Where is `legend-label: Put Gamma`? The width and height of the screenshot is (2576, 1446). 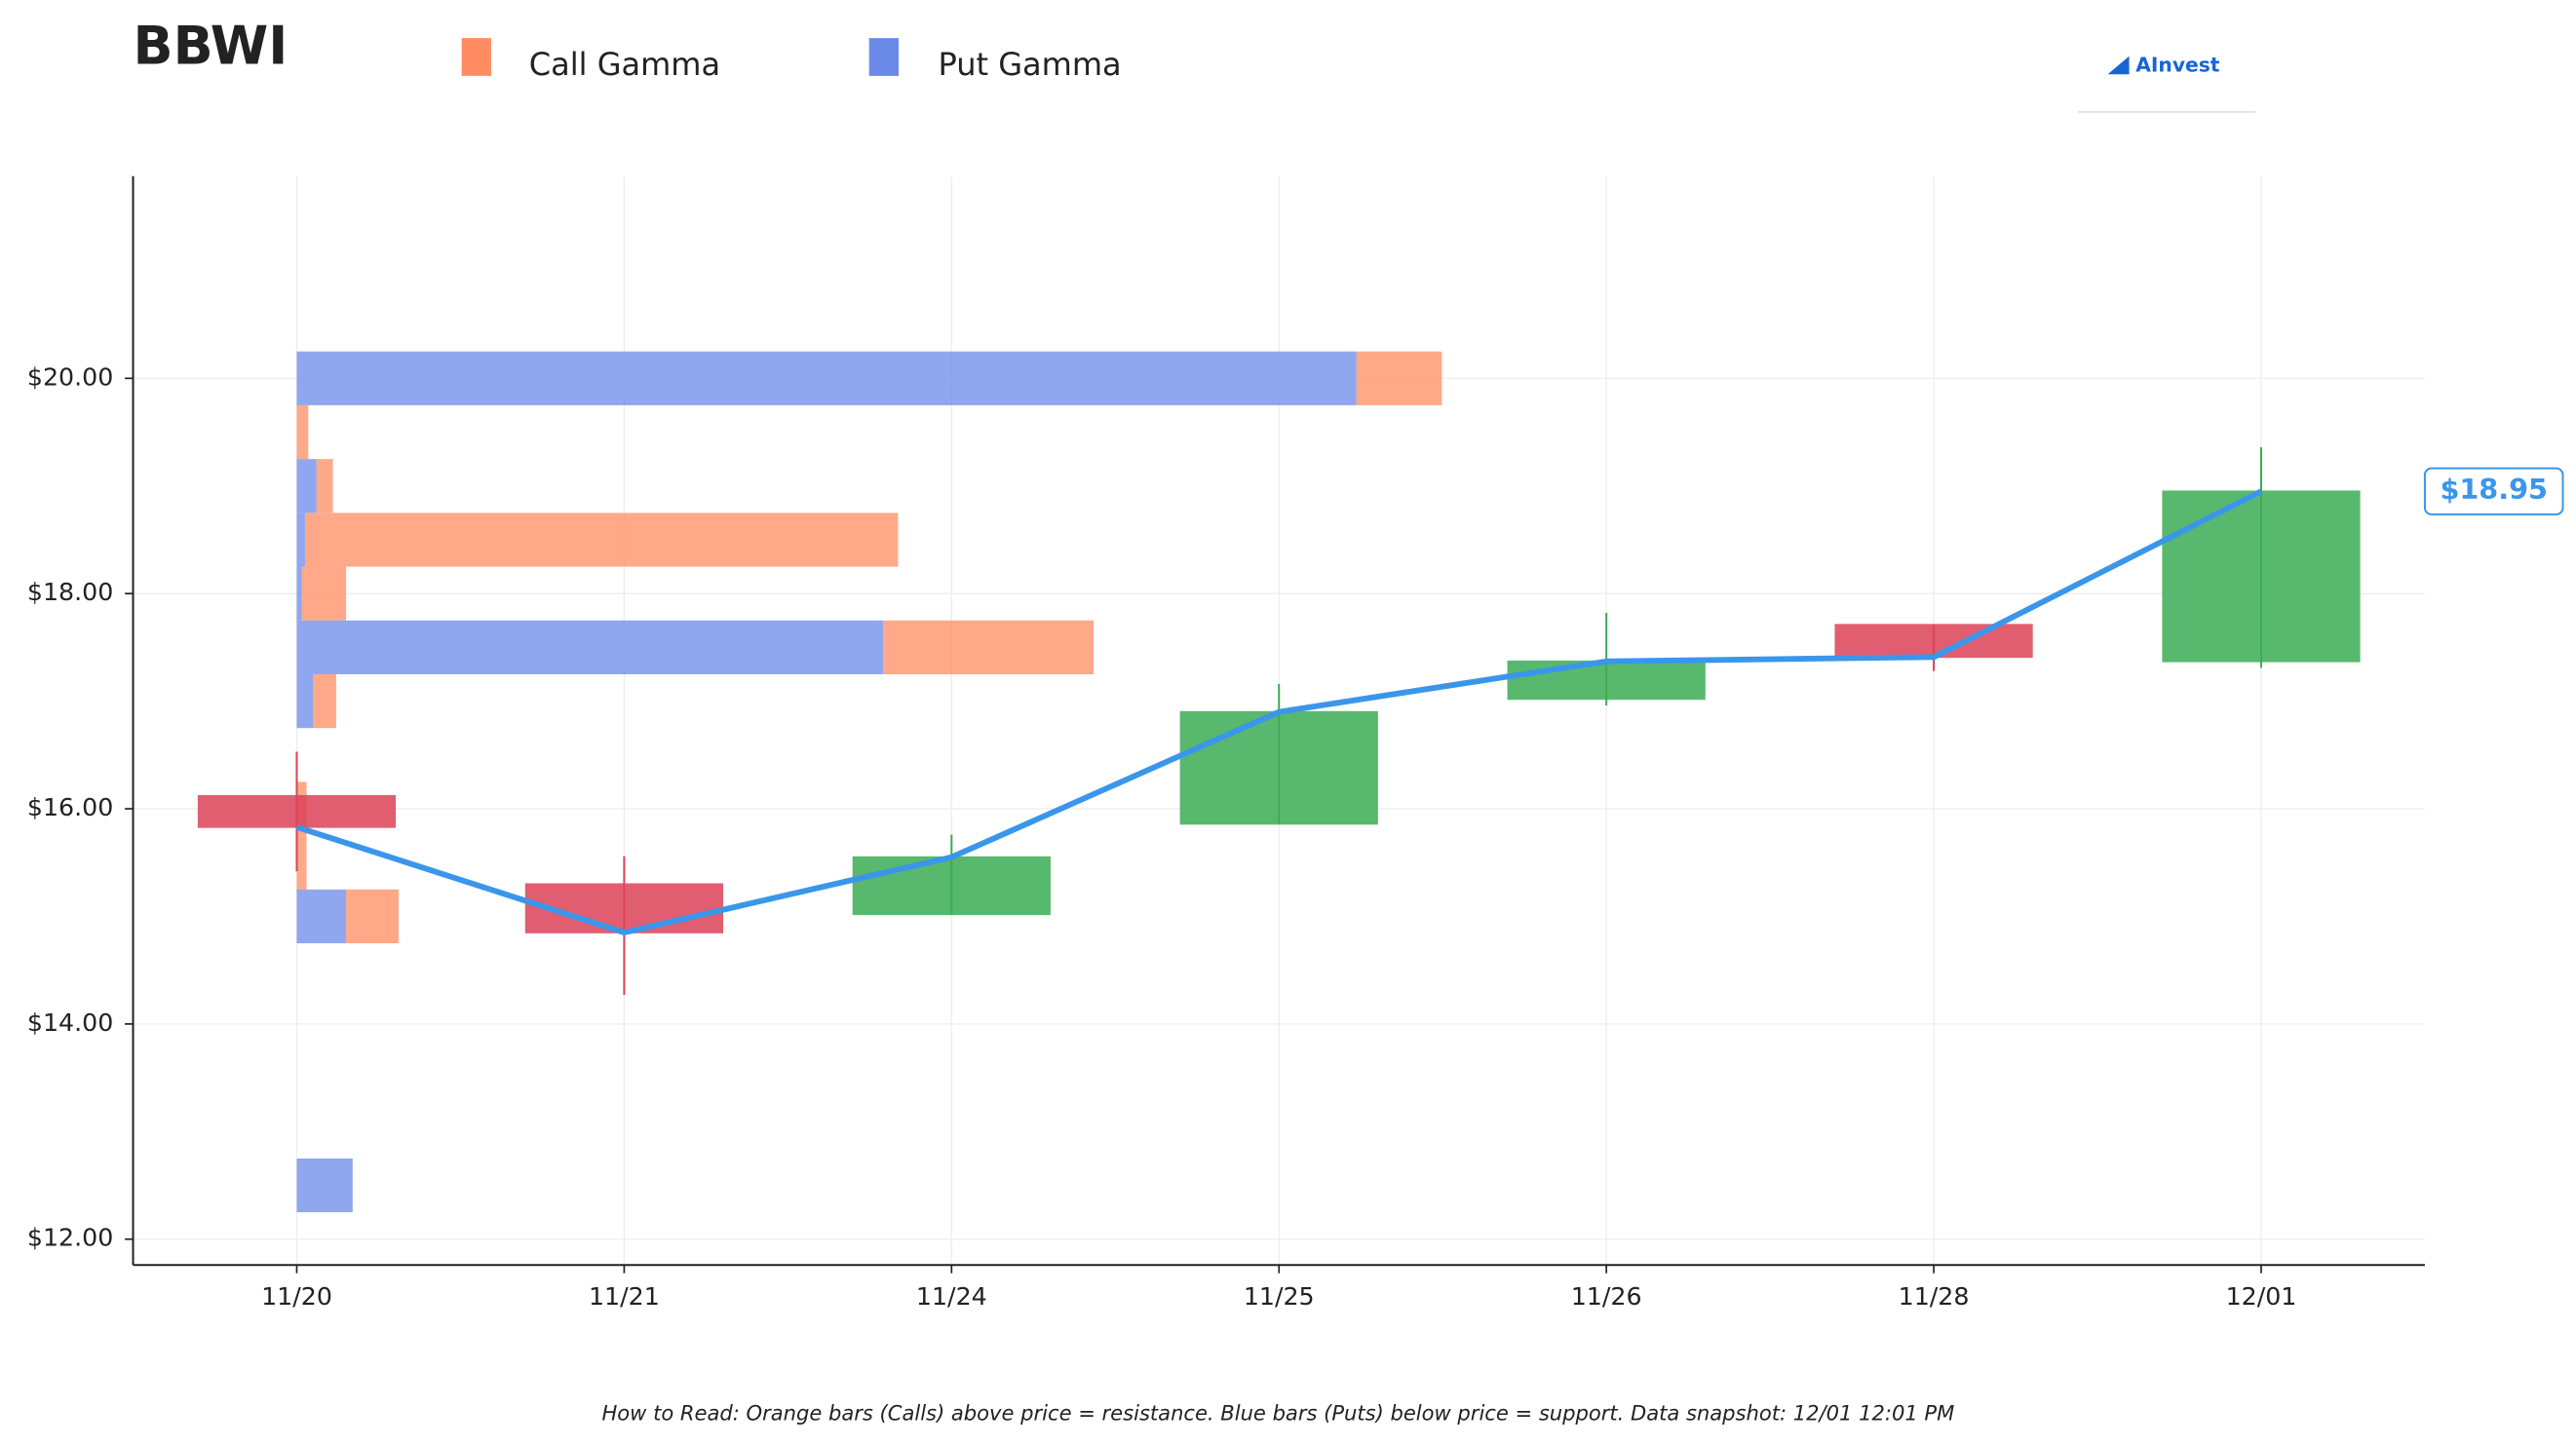 legend-label: Put Gamma is located at coordinates (1029, 64).